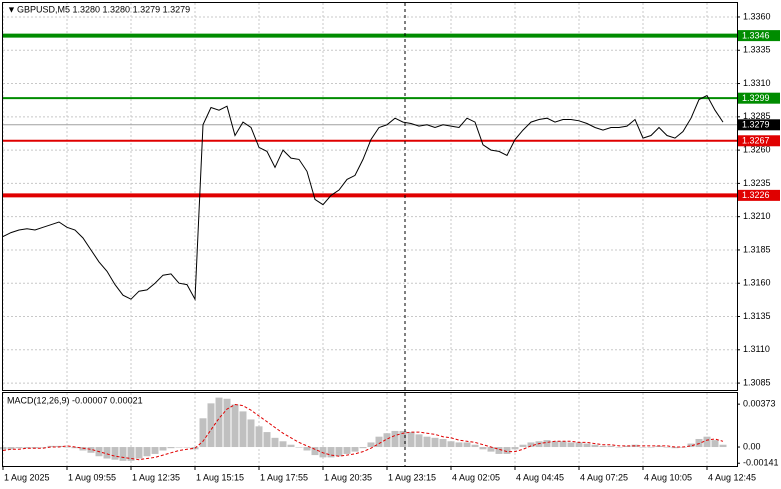 The height and width of the screenshot is (489, 781). What do you see at coordinates (757, 183) in the screenshot?
I see `y-tick-label: 1.3235` at bounding box center [757, 183].